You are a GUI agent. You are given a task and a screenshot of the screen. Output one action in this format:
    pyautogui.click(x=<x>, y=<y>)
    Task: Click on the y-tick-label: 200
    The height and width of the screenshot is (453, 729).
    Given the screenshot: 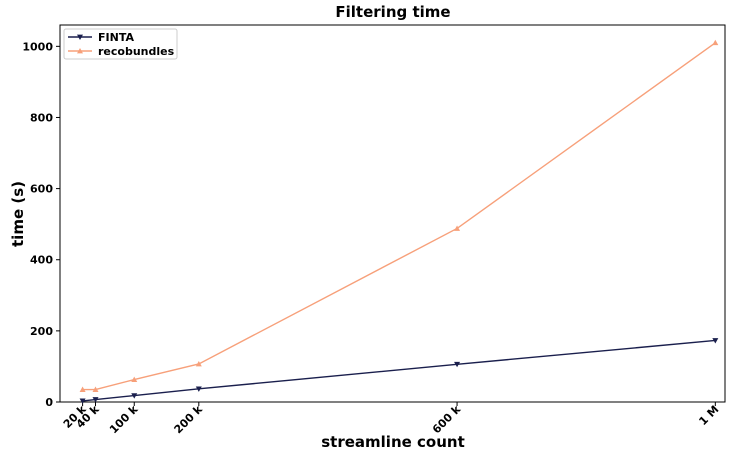 What is the action you would take?
    pyautogui.click(x=41, y=331)
    